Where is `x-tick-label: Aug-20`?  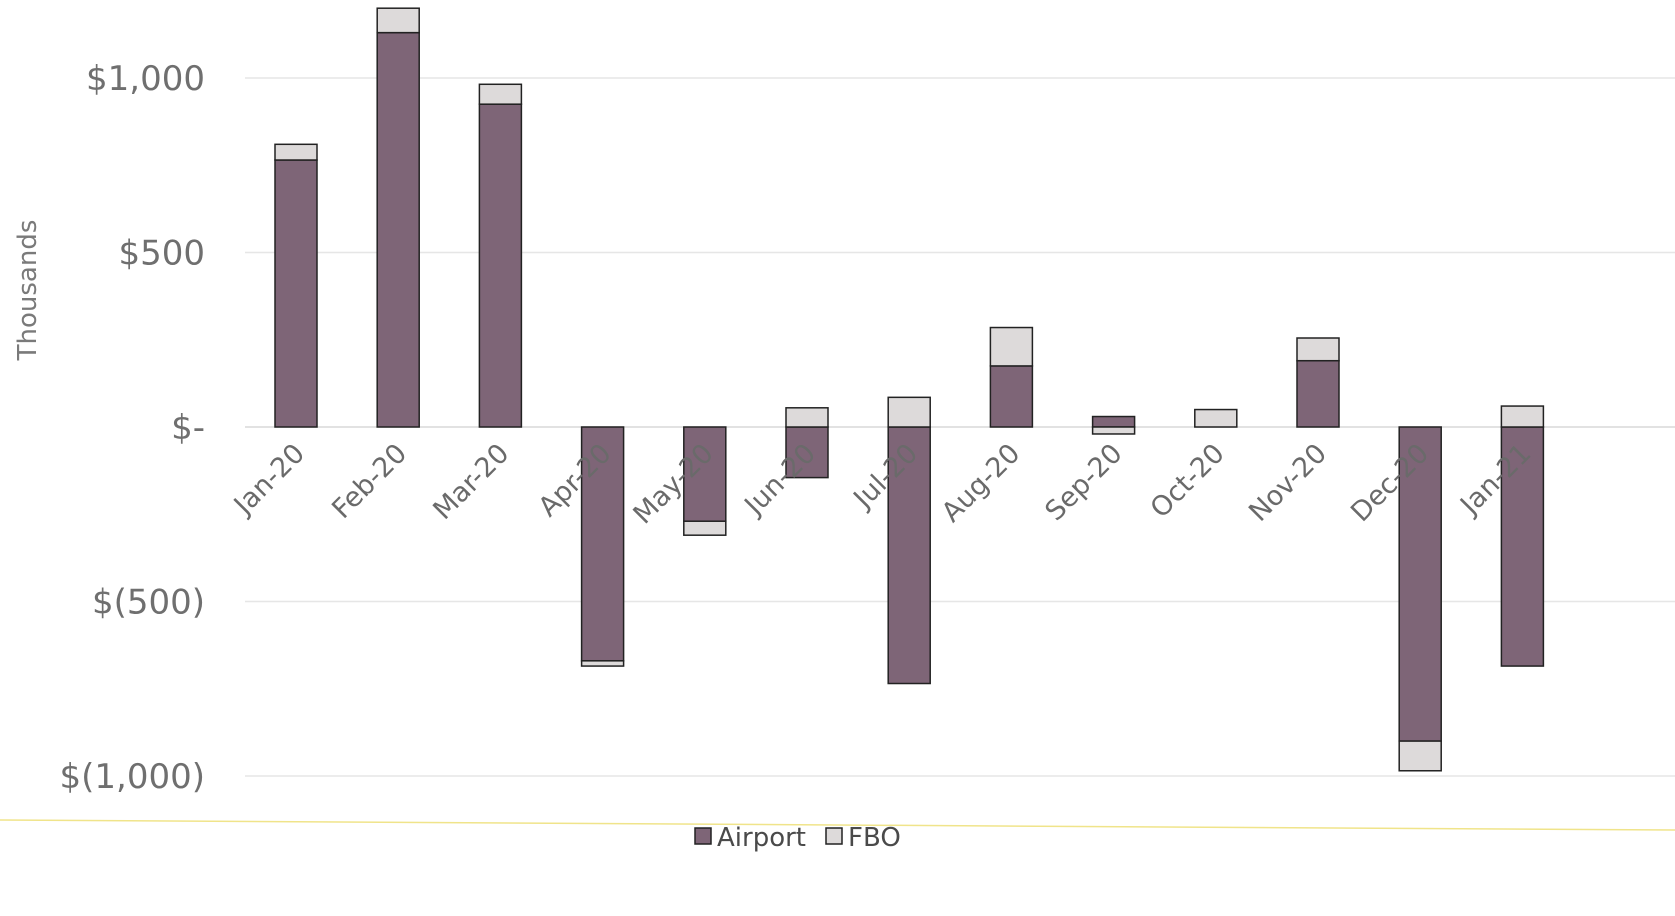 x-tick-label: Aug-20 is located at coordinates (981, 483).